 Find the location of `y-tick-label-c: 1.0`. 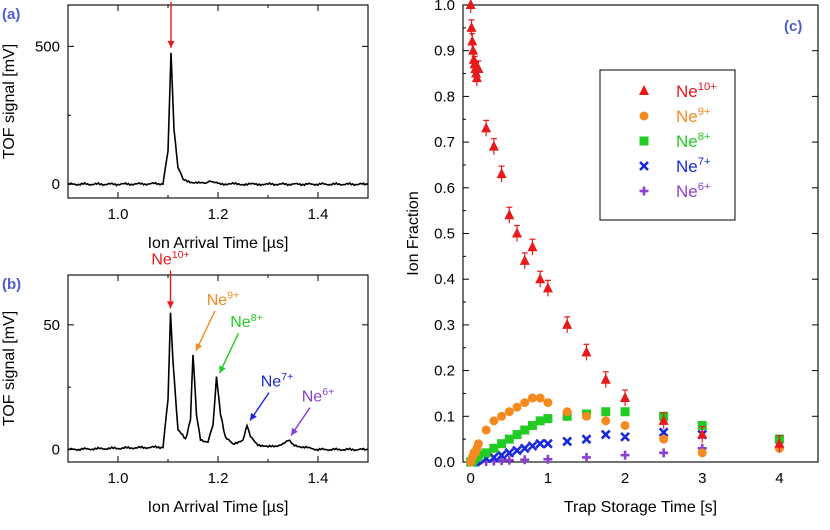

y-tick-label-c: 1.0 is located at coordinates (444, 7).